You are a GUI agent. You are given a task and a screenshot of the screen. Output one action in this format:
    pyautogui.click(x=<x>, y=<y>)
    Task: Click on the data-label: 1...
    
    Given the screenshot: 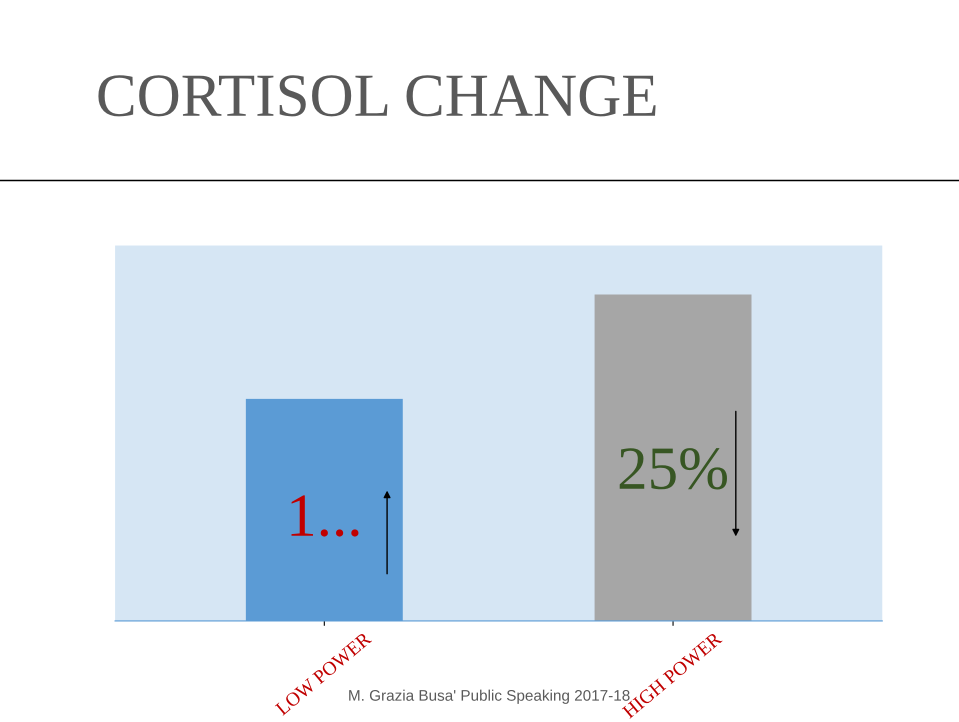 What is the action you would take?
    pyautogui.click(x=325, y=516)
    